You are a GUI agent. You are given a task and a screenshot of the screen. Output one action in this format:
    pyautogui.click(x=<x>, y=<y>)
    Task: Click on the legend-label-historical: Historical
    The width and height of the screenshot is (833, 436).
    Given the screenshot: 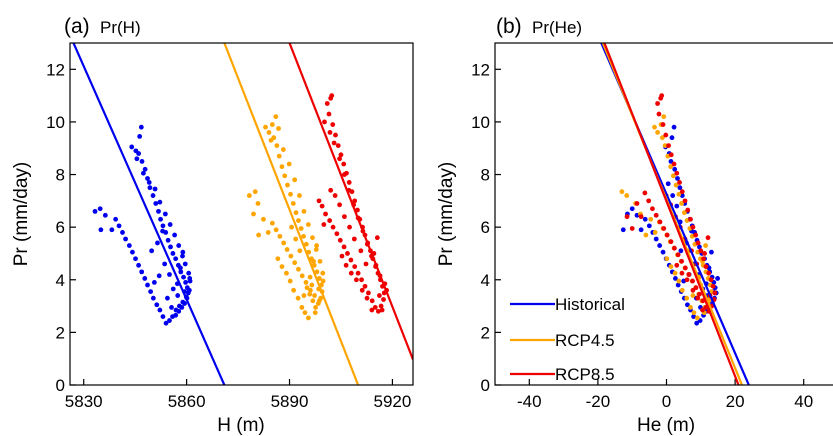 What is the action you would take?
    pyautogui.click(x=590, y=304)
    